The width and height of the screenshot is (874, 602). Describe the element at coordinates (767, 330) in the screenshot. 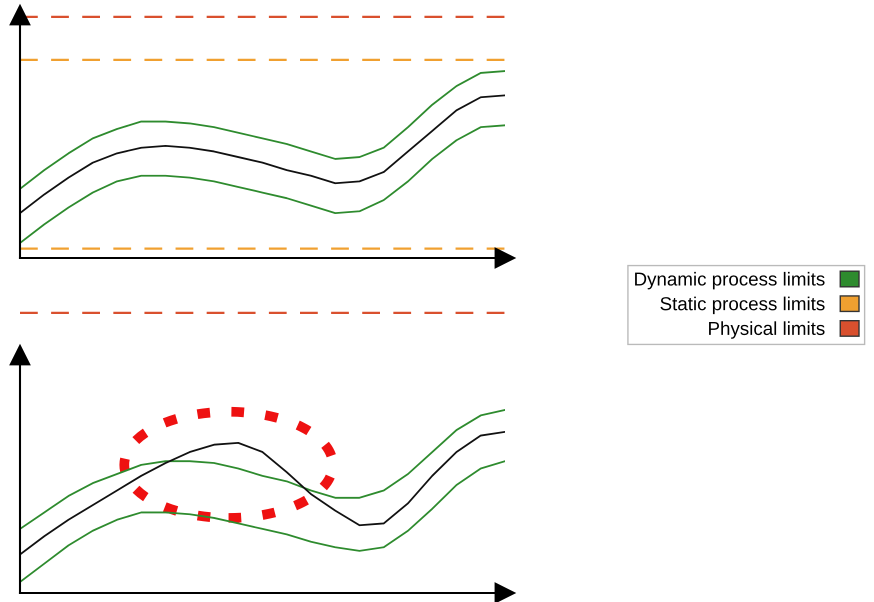

I see `legend-label: Physical limits` at that location.